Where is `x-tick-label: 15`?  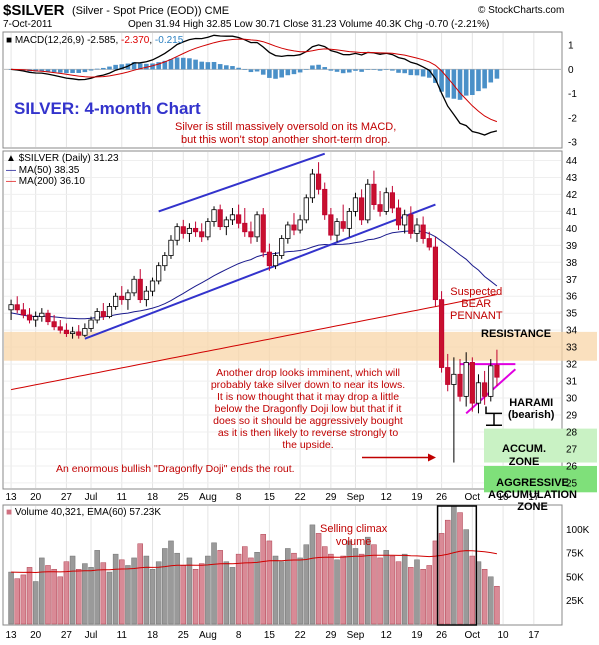
x-tick-label: 15 is located at coordinates (270, 635).